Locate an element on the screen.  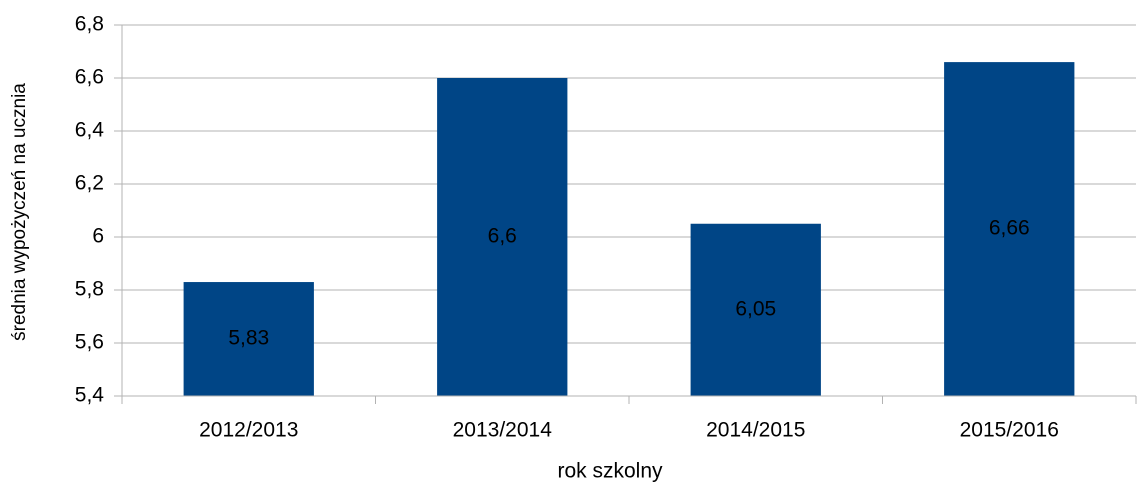
x-tick-label: 2012/2013 is located at coordinates (248, 430).